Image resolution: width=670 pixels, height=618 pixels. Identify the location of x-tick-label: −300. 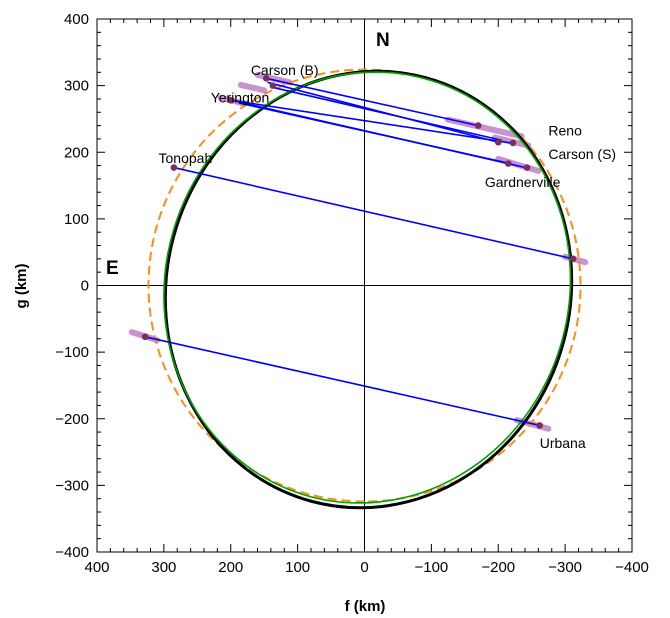
(565, 567).